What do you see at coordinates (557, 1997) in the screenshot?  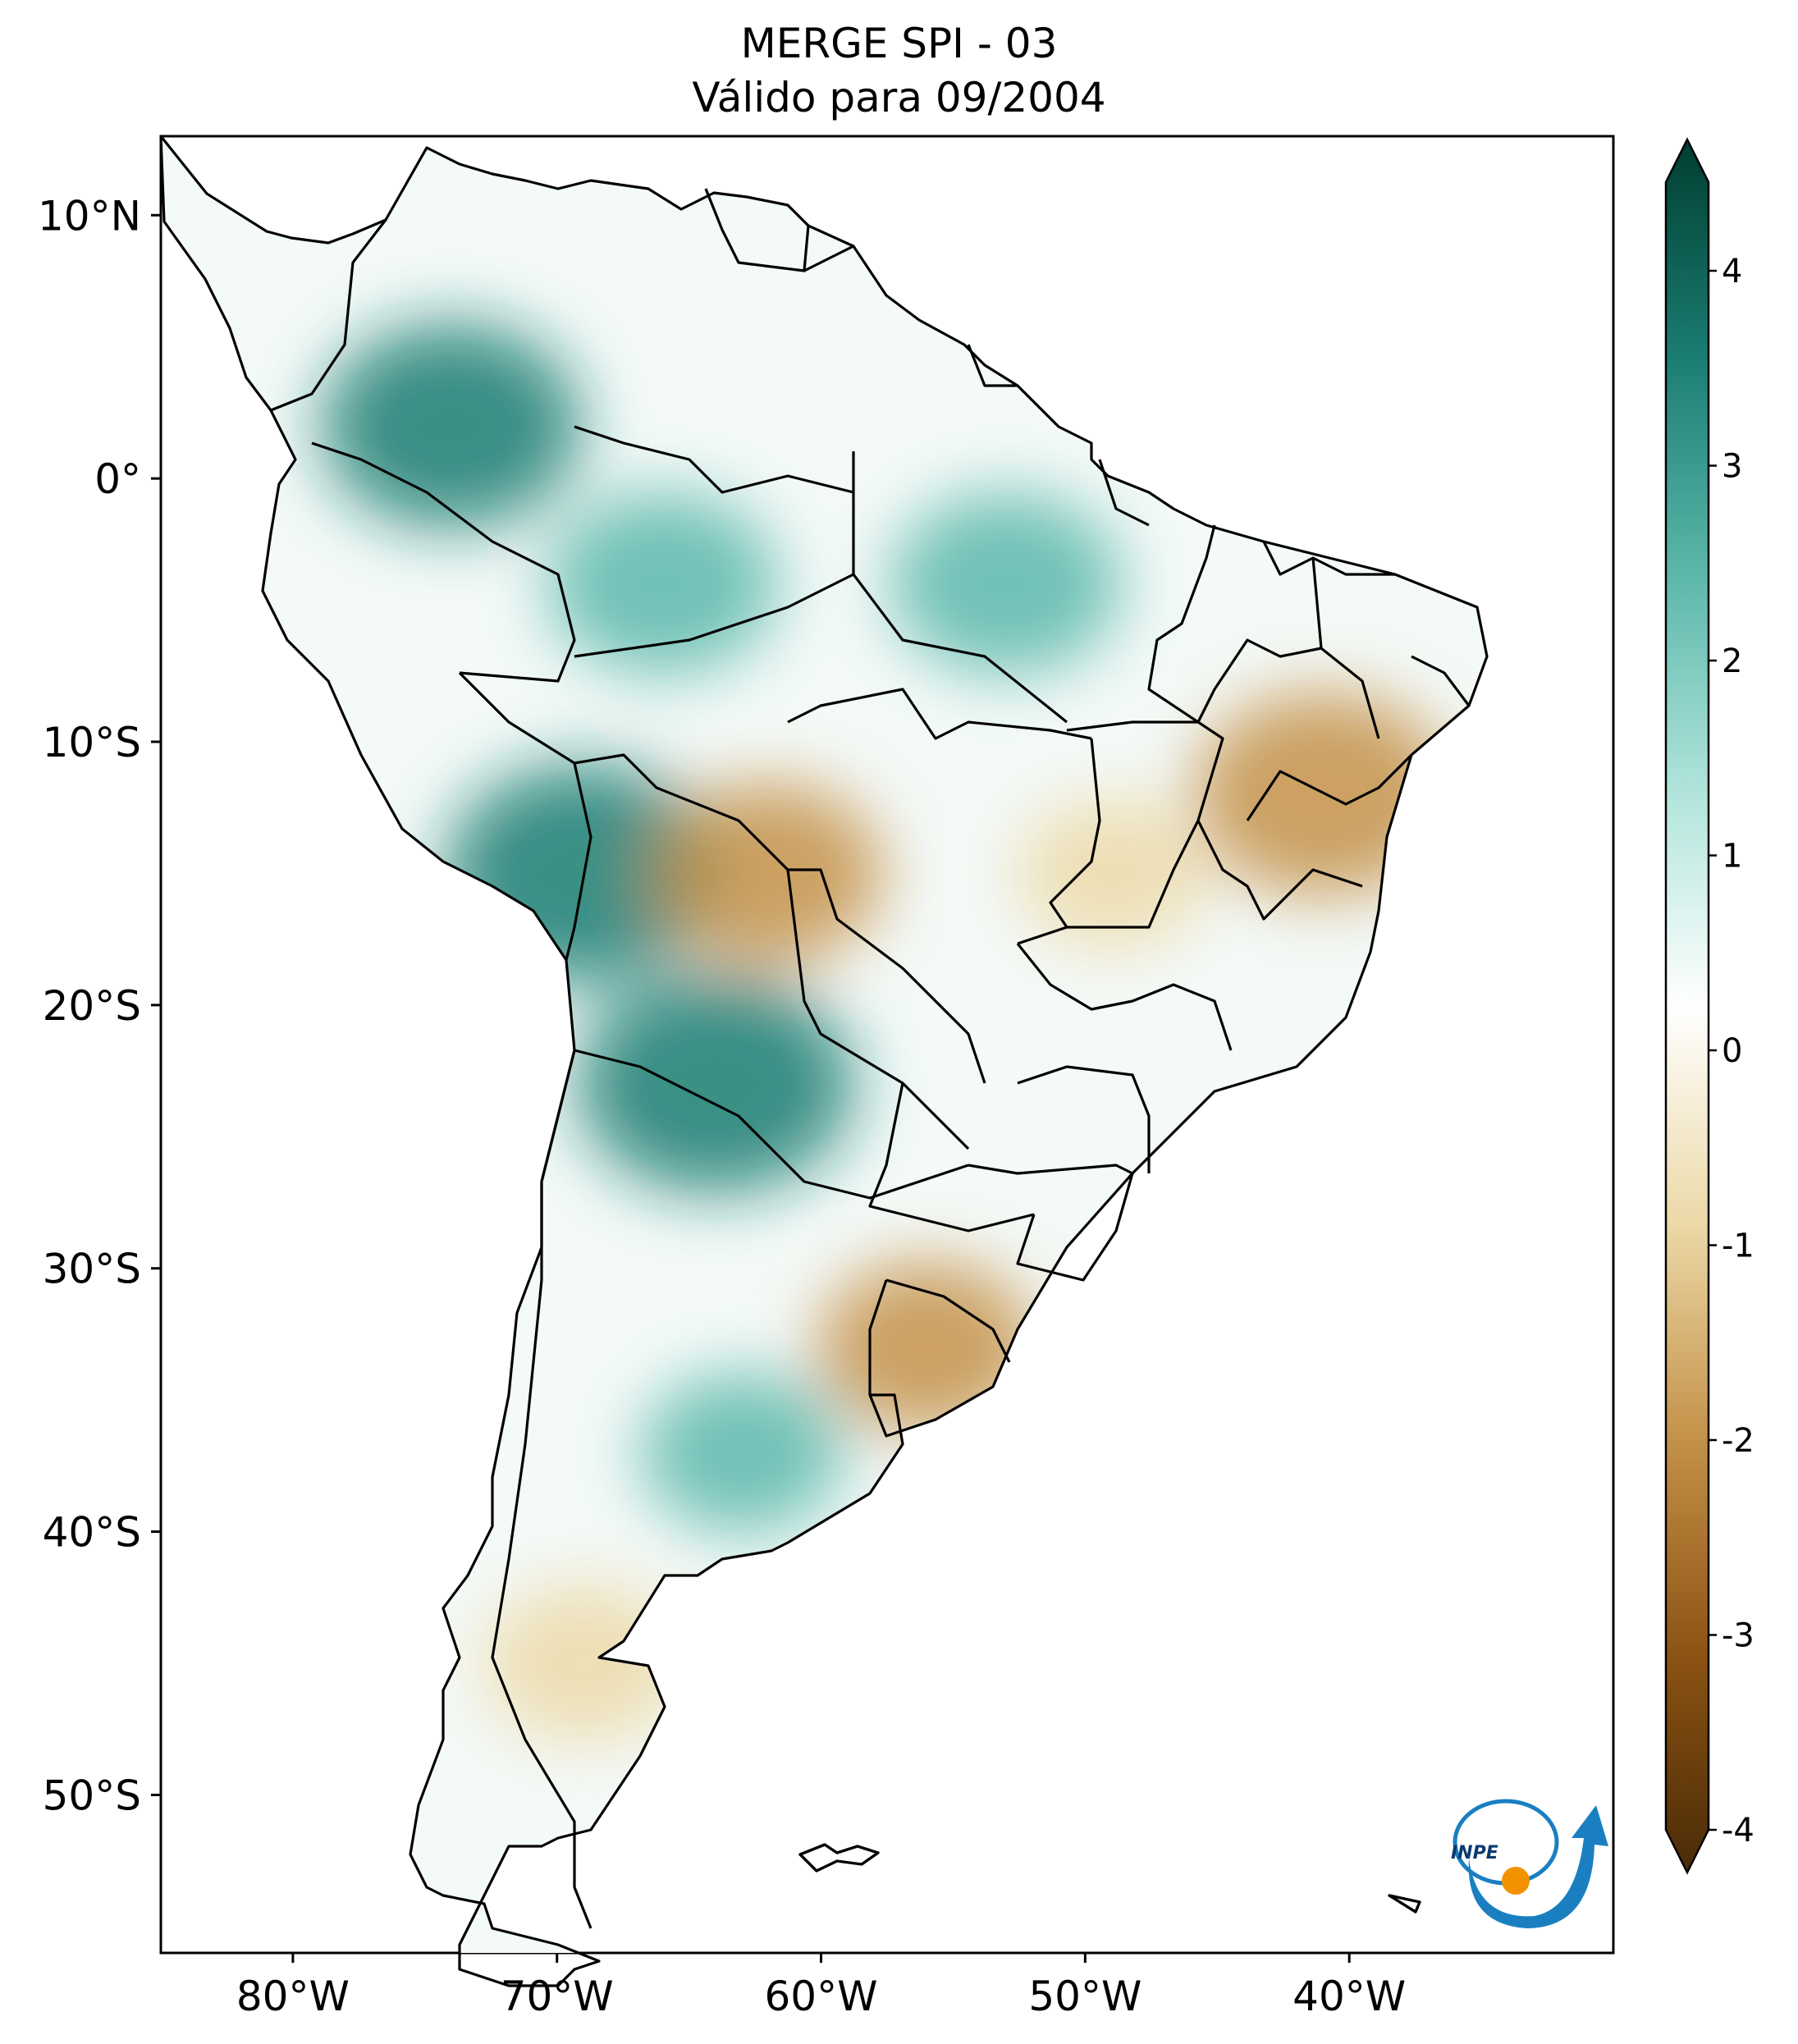 I see `lon-tick-label: 70°W` at bounding box center [557, 1997].